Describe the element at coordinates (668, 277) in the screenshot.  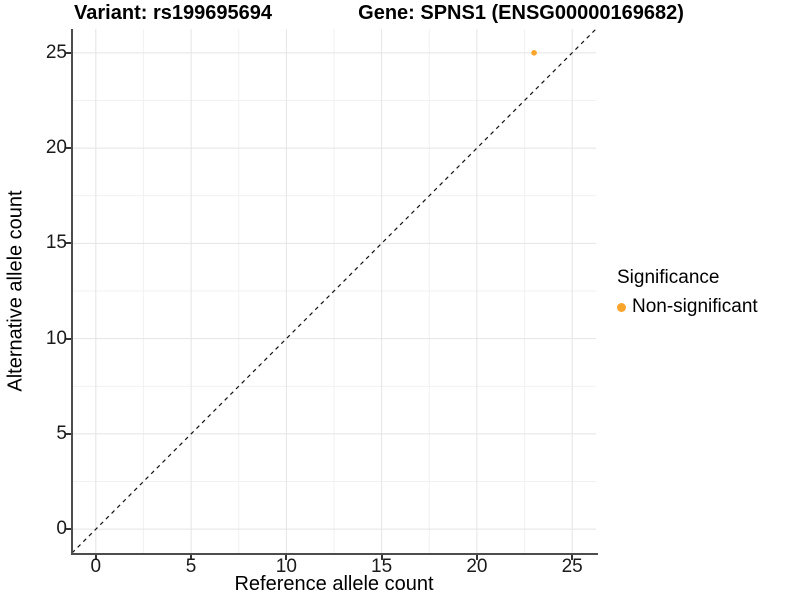
I see `legend-title: Significance` at that location.